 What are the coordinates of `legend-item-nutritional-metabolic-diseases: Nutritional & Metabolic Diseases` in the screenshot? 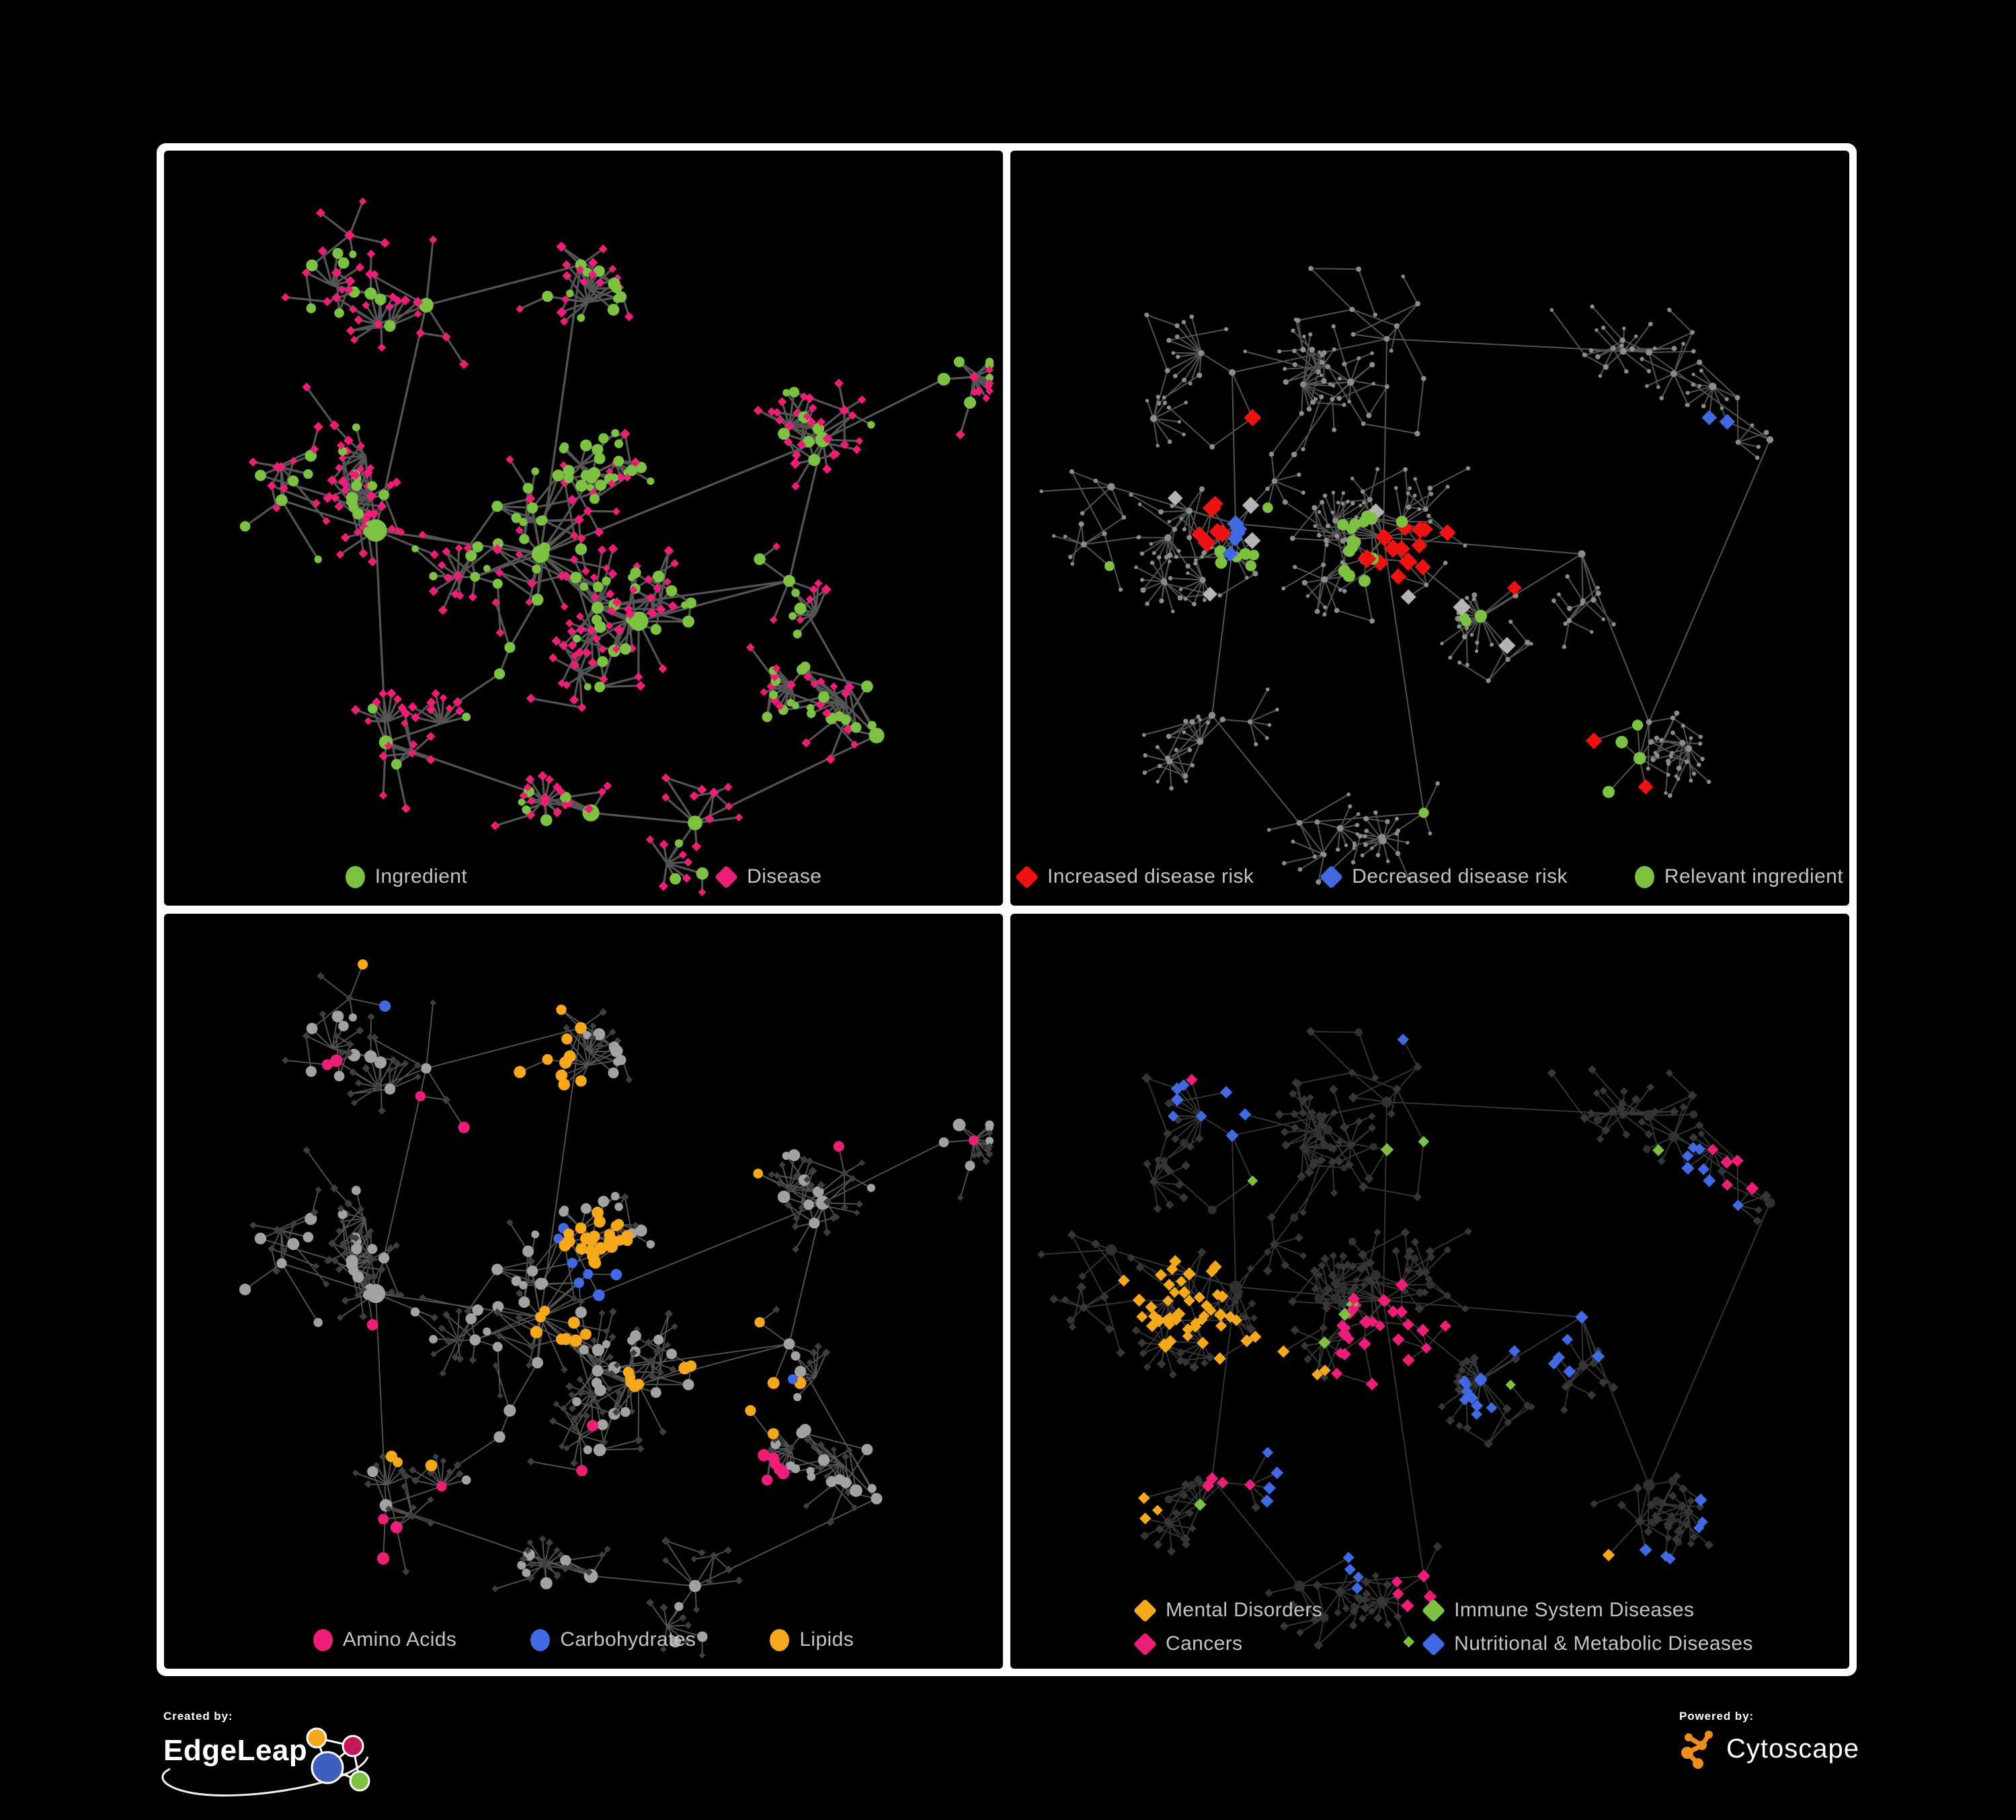 It's located at (1587, 1644).